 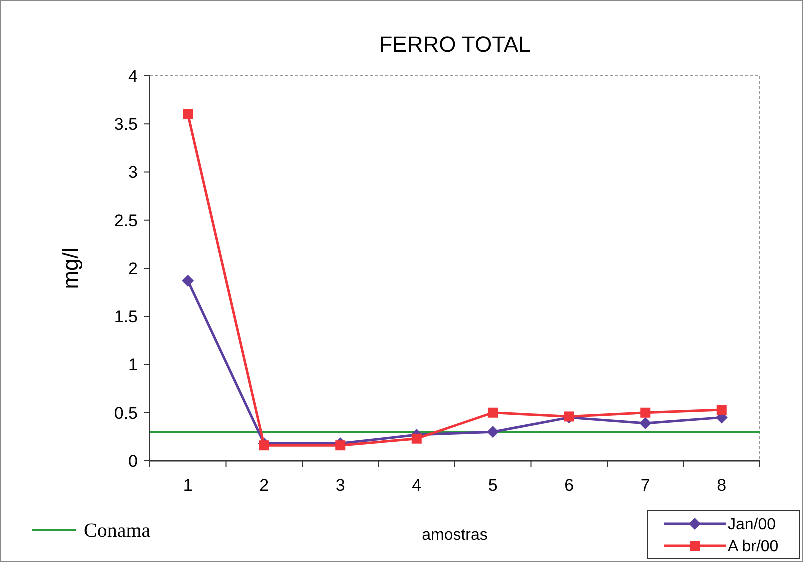 What do you see at coordinates (455, 535) in the screenshot?
I see `x-axis-title: amostras` at bounding box center [455, 535].